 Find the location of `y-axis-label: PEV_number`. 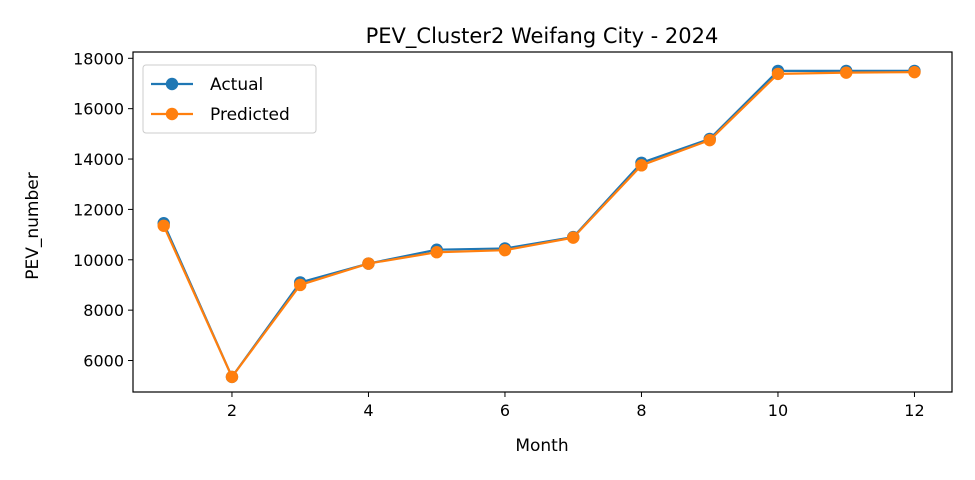

y-axis-label: PEV_number is located at coordinates (33, 225).